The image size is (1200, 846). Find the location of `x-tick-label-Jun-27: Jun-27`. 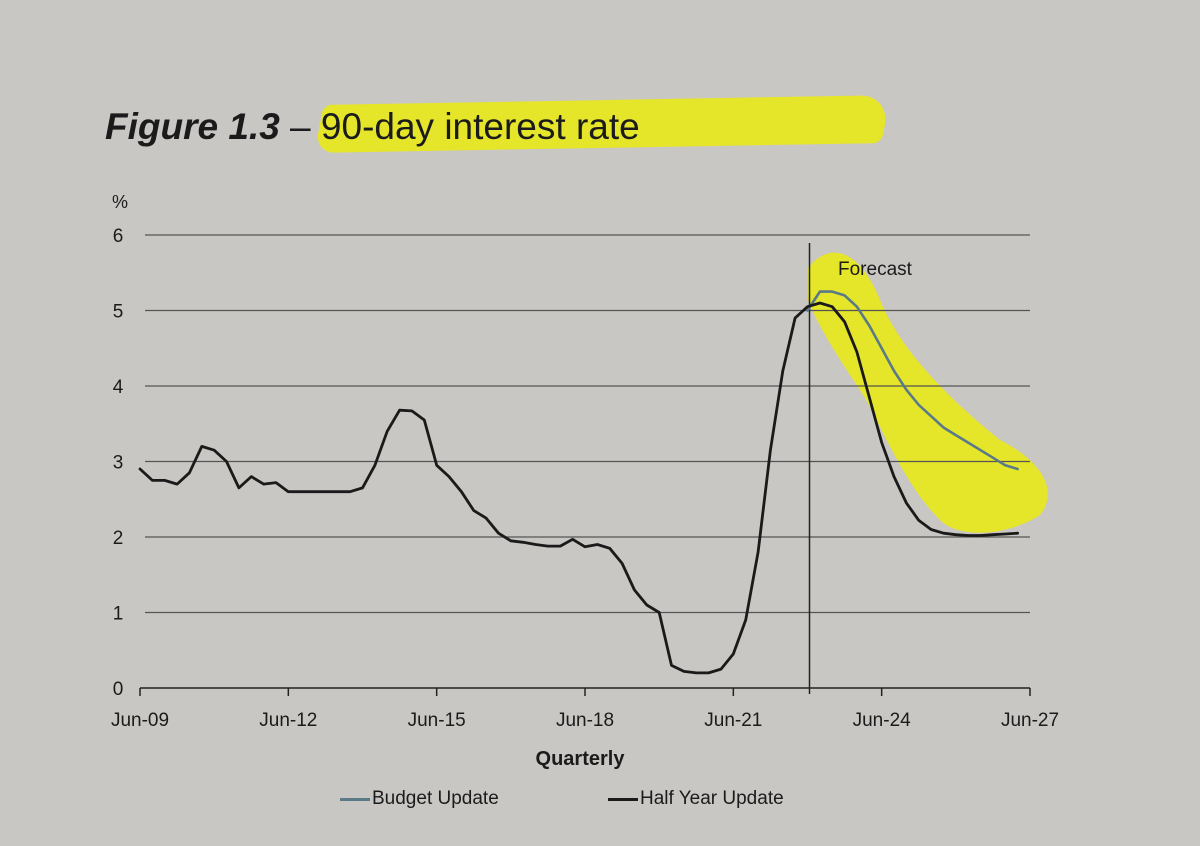

x-tick-label-Jun-27: Jun-27 is located at coordinates (1030, 720).